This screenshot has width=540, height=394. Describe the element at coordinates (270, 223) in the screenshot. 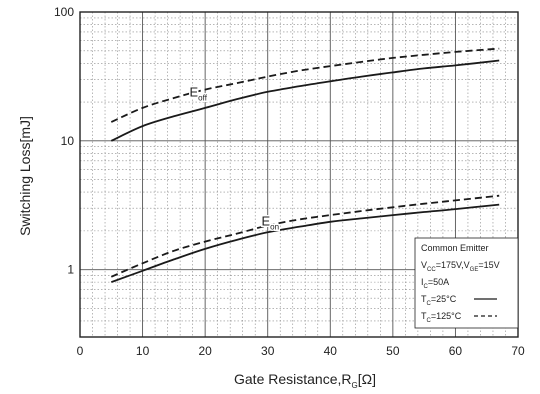

I see `eon-annotation: Eon` at that location.